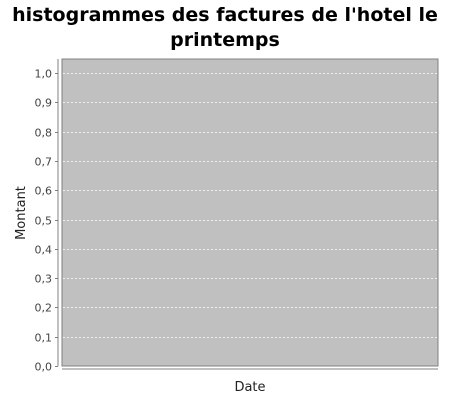 This screenshot has width=450, height=400. Describe the element at coordinates (21, 213) in the screenshot. I see `y-axis-label: Montant` at that location.